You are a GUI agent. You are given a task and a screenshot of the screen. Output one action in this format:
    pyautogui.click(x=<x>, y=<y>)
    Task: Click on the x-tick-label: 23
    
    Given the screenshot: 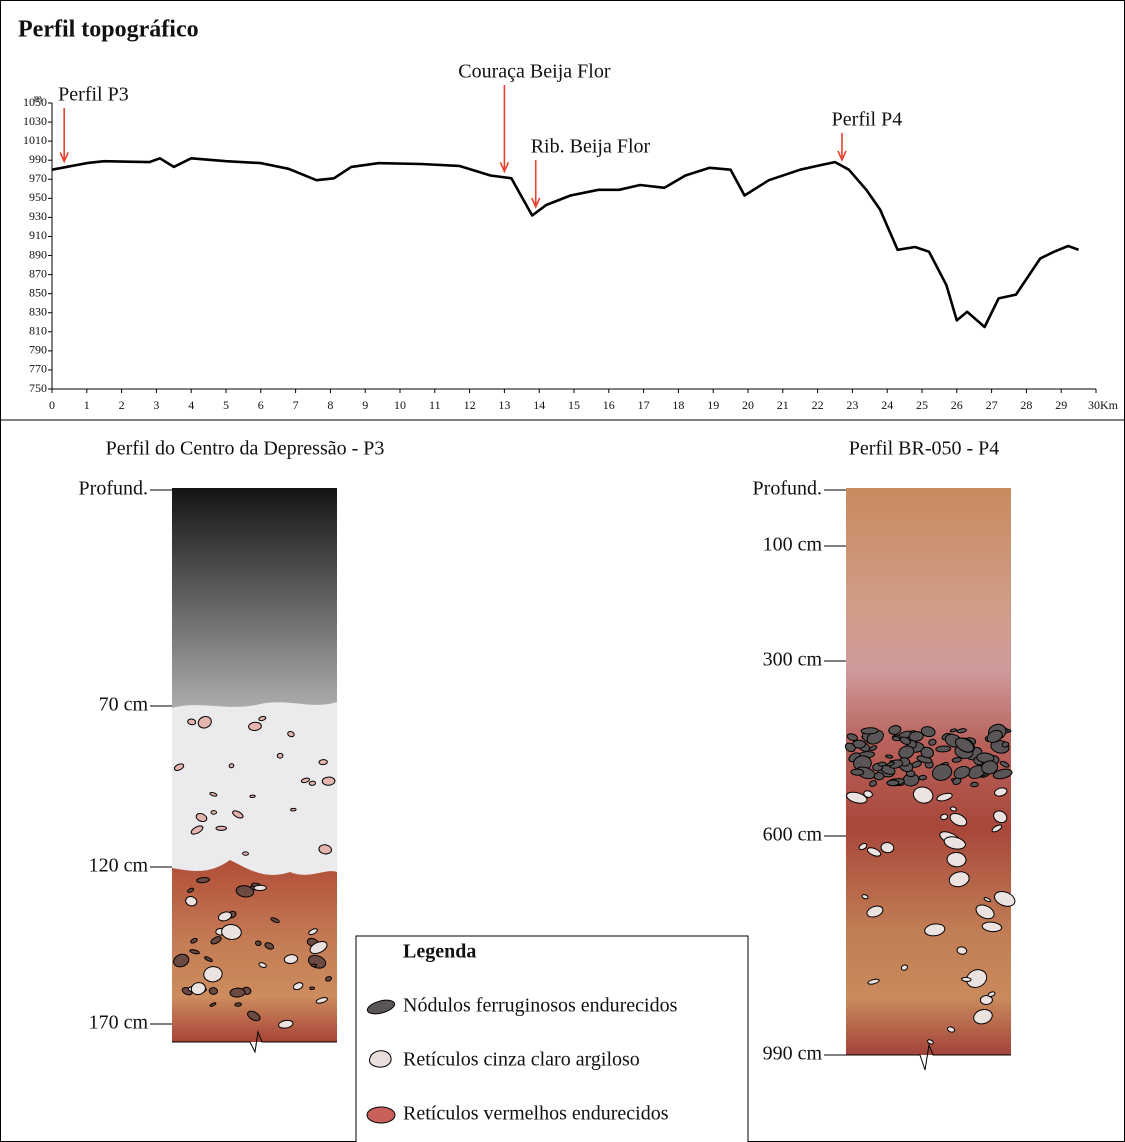 What is the action you would take?
    pyautogui.click(x=852, y=405)
    